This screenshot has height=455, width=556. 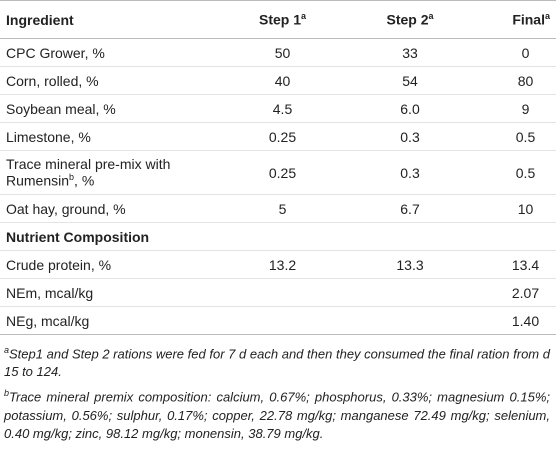 What do you see at coordinates (61, 108) in the screenshot?
I see `label-text: Soybean meal, %` at bounding box center [61, 108].